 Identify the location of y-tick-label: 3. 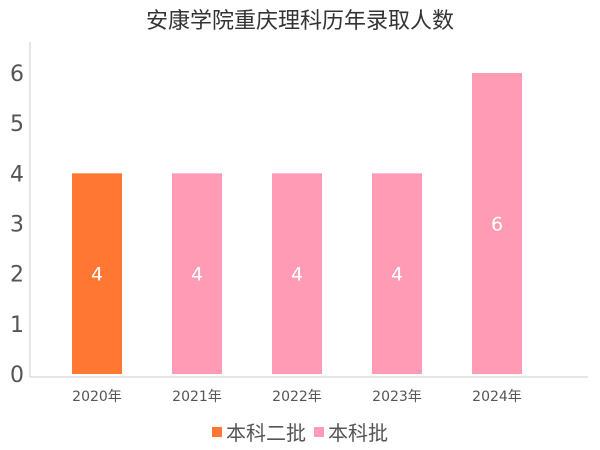
(17, 225).